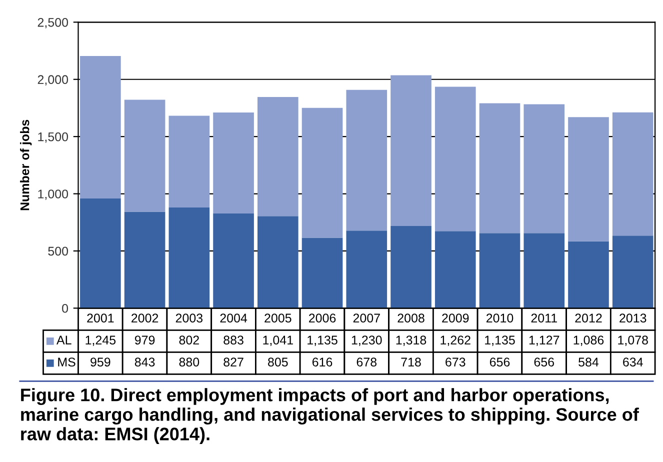 This screenshot has height=462, width=663. I want to click on y-tick-label: 1,000, so click(53, 195).